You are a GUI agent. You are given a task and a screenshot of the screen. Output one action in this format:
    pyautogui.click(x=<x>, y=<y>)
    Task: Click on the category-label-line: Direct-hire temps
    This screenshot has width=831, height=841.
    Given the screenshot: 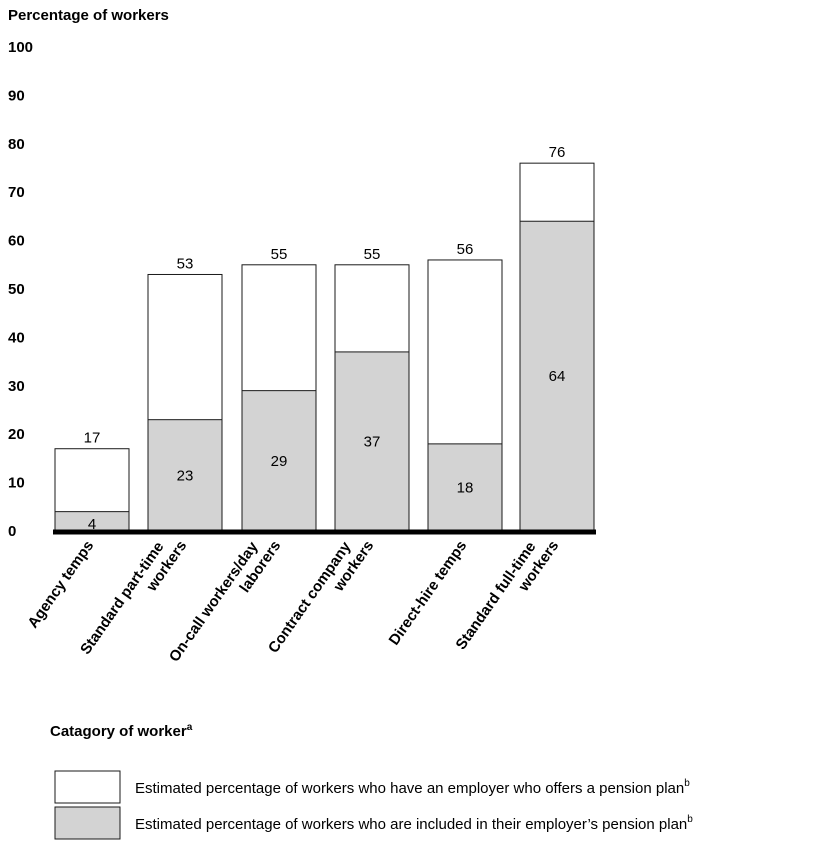 What is the action you would take?
    pyautogui.click(x=428, y=593)
    